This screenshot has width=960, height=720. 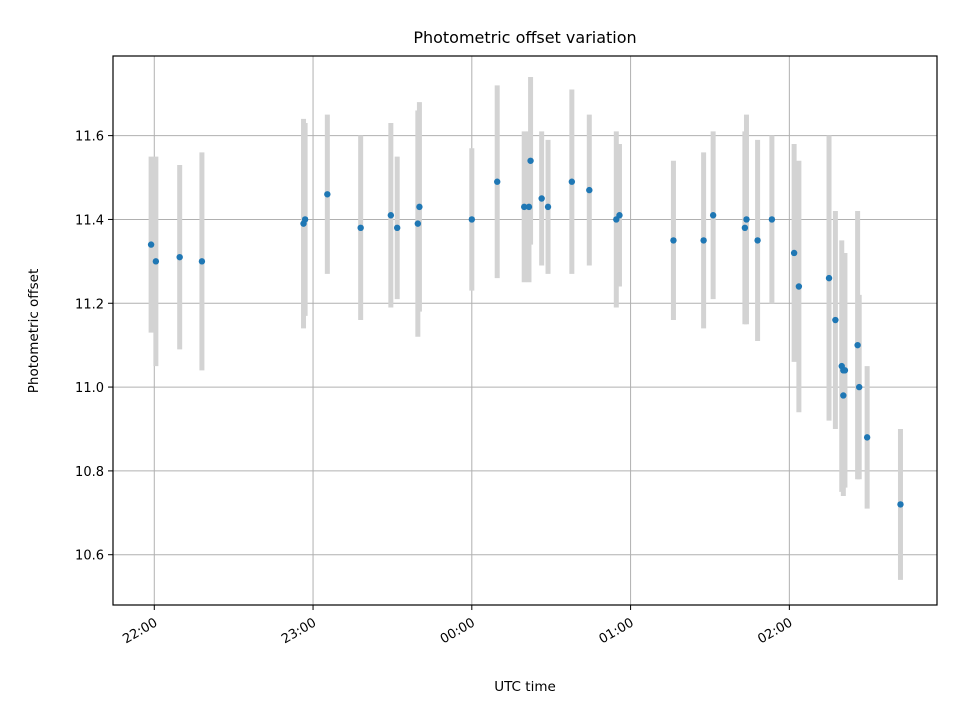 I want to click on y-tick-label: 11.6, so click(x=89, y=137).